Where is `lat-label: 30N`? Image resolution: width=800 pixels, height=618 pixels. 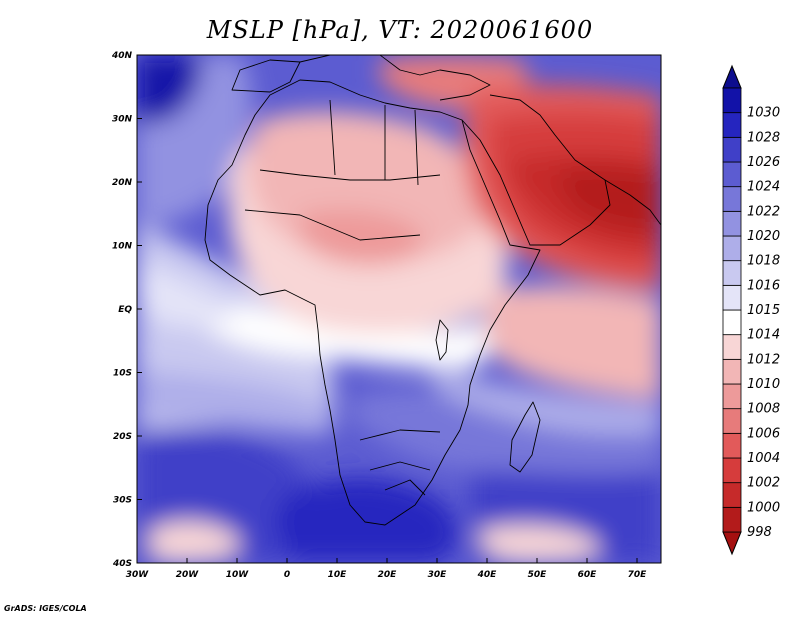 lat-label: 30N is located at coordinates (122, 120).